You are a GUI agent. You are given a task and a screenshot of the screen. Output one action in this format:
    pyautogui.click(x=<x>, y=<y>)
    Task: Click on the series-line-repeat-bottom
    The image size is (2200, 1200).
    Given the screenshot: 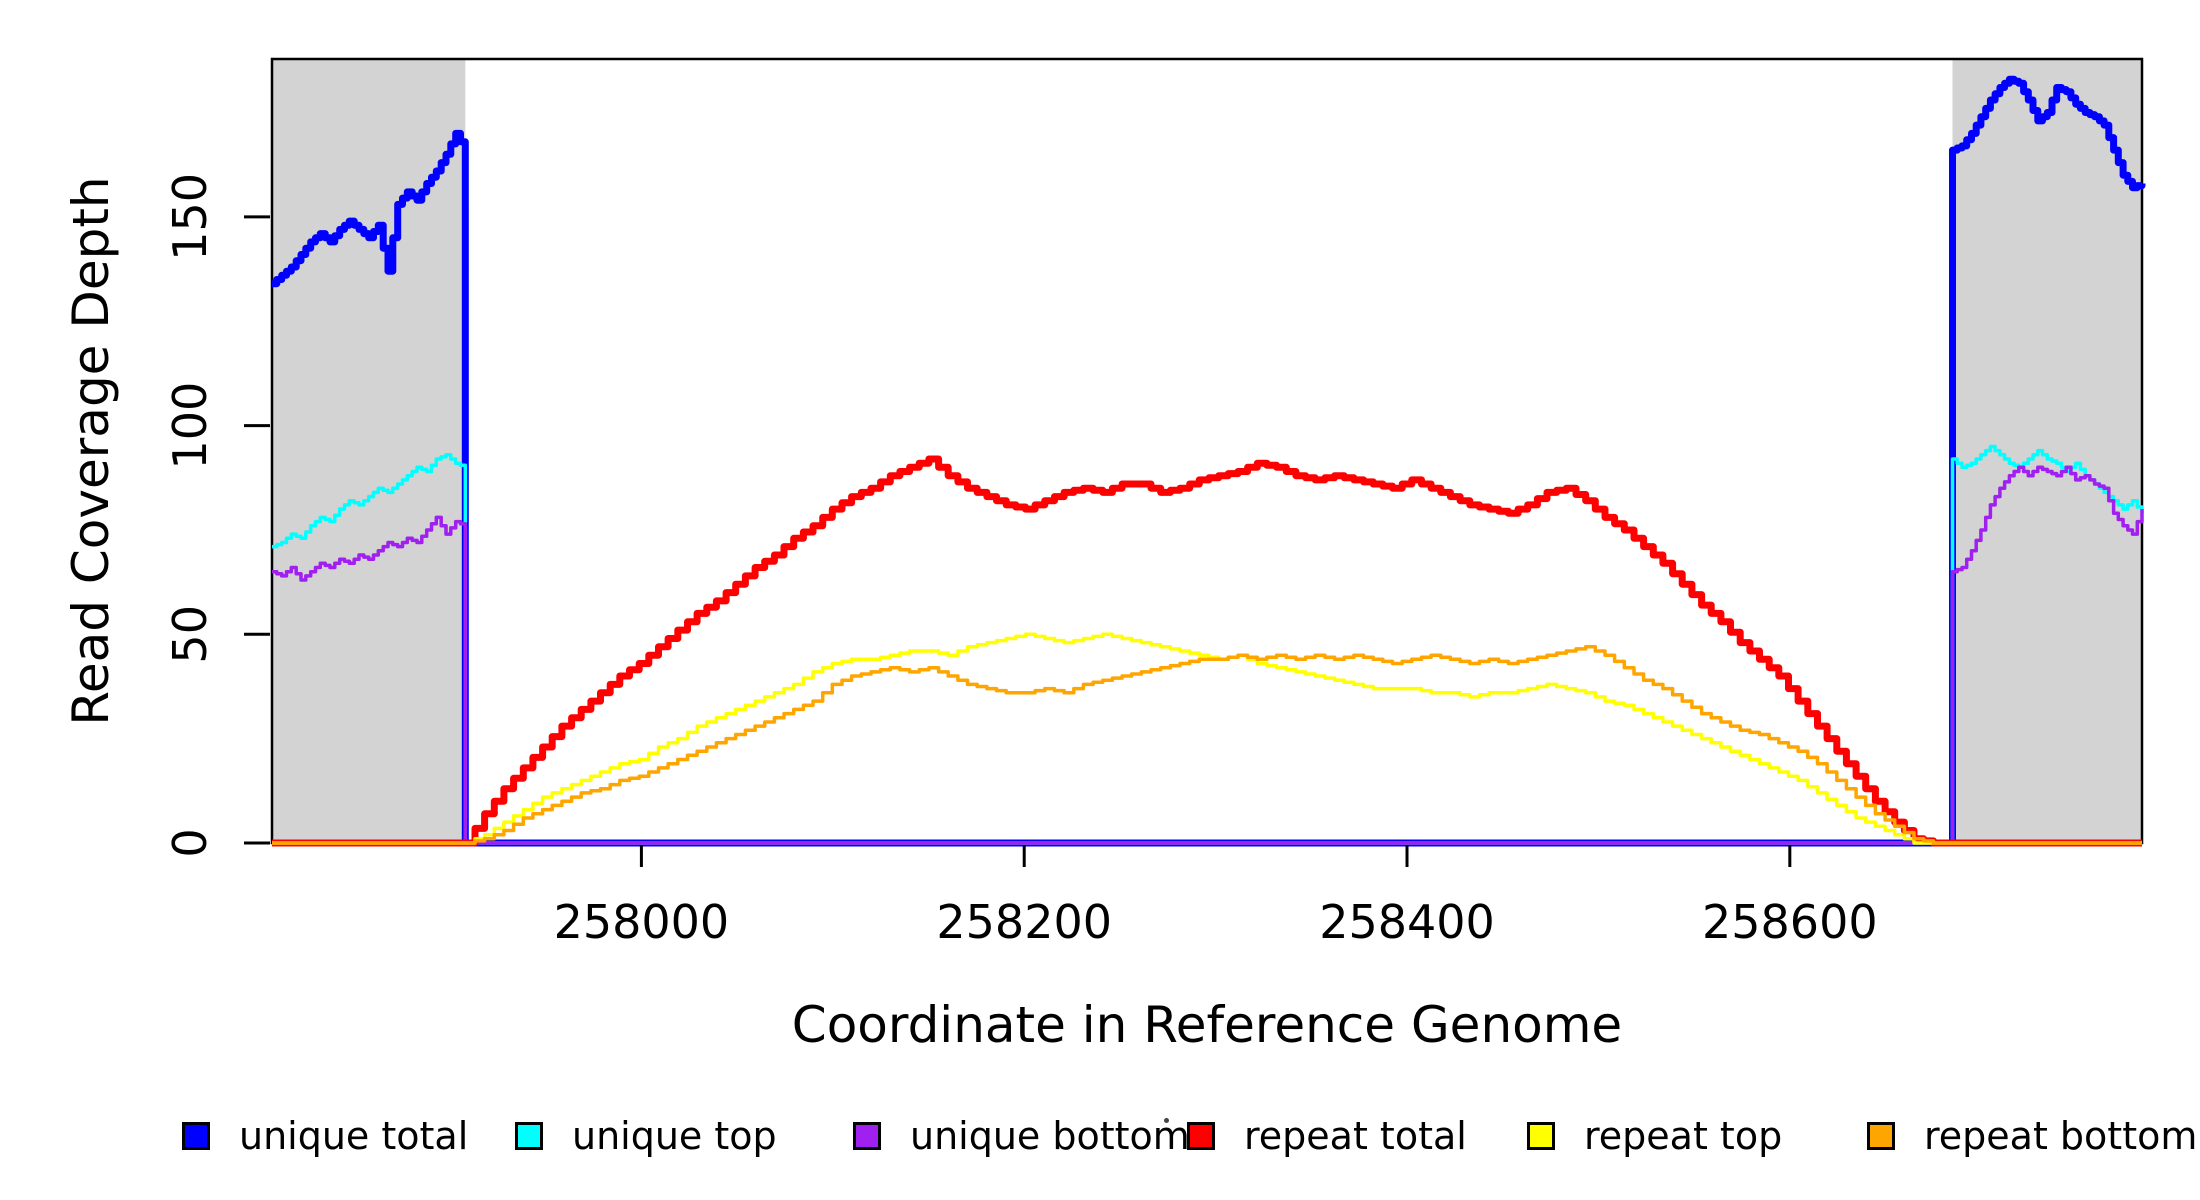 What is the action you would take?
    pyautogui.click(x=1207, y=745)
    